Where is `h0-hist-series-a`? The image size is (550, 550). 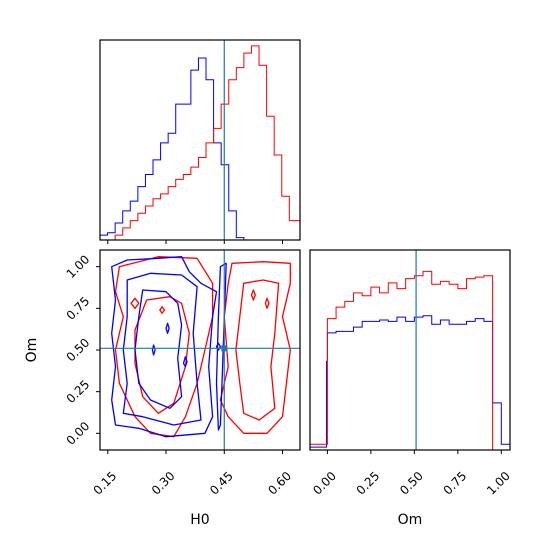
h0-hist-series-a is located at coordinates (199, 149).